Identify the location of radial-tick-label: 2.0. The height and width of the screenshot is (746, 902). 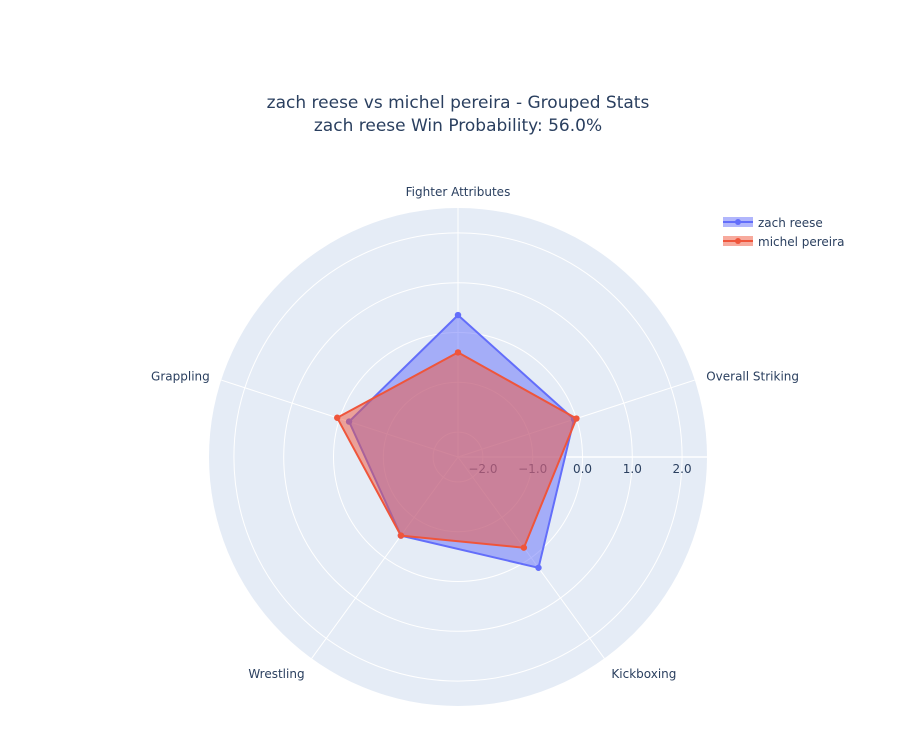
(682, 469).